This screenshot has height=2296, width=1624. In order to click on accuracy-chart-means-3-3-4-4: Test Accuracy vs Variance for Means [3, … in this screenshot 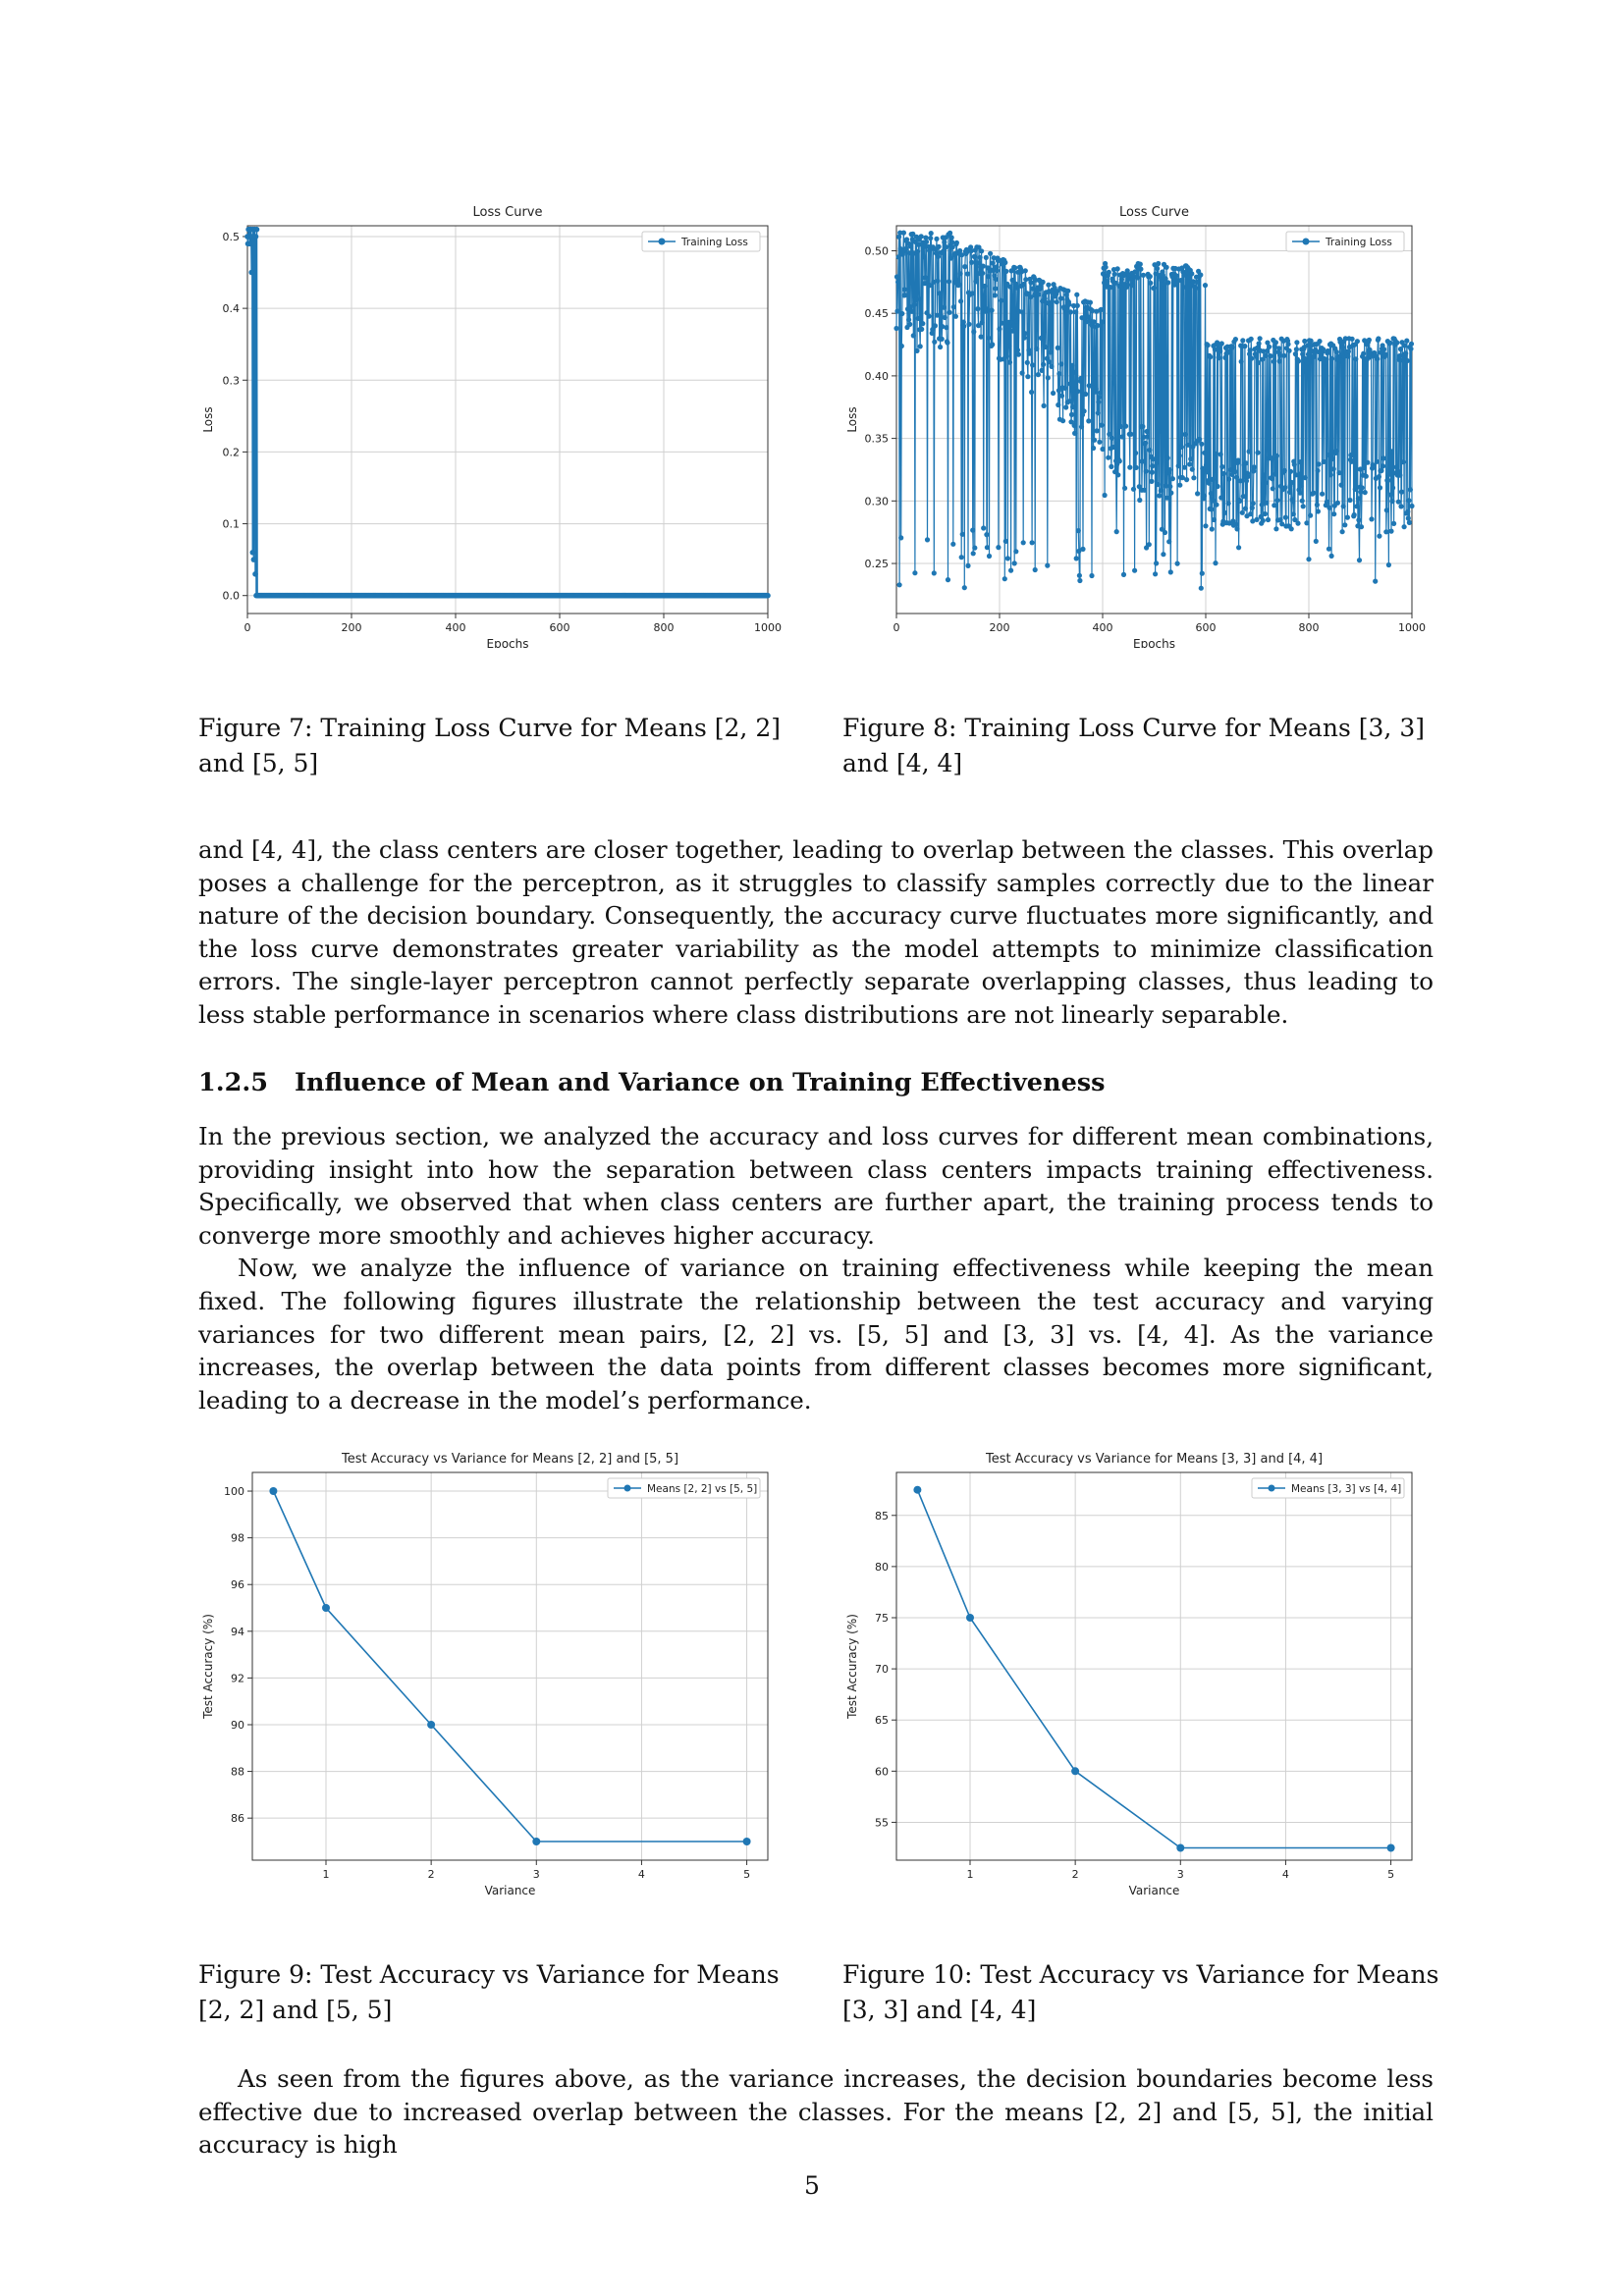, I will do `click(1129, 1673)`.